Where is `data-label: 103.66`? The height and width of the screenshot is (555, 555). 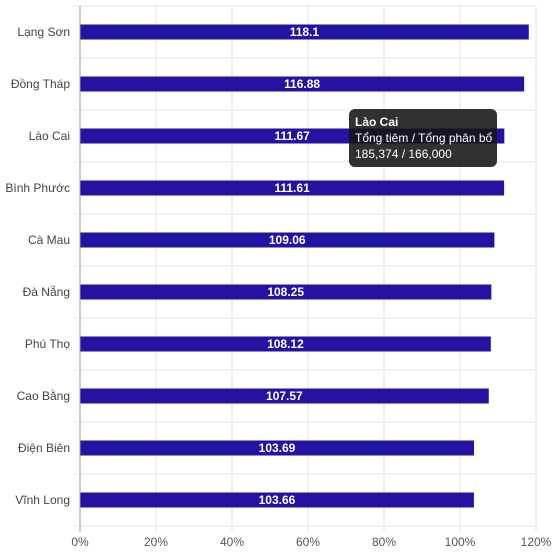 data-label: 103.66 is located at coordinates (277, 500).